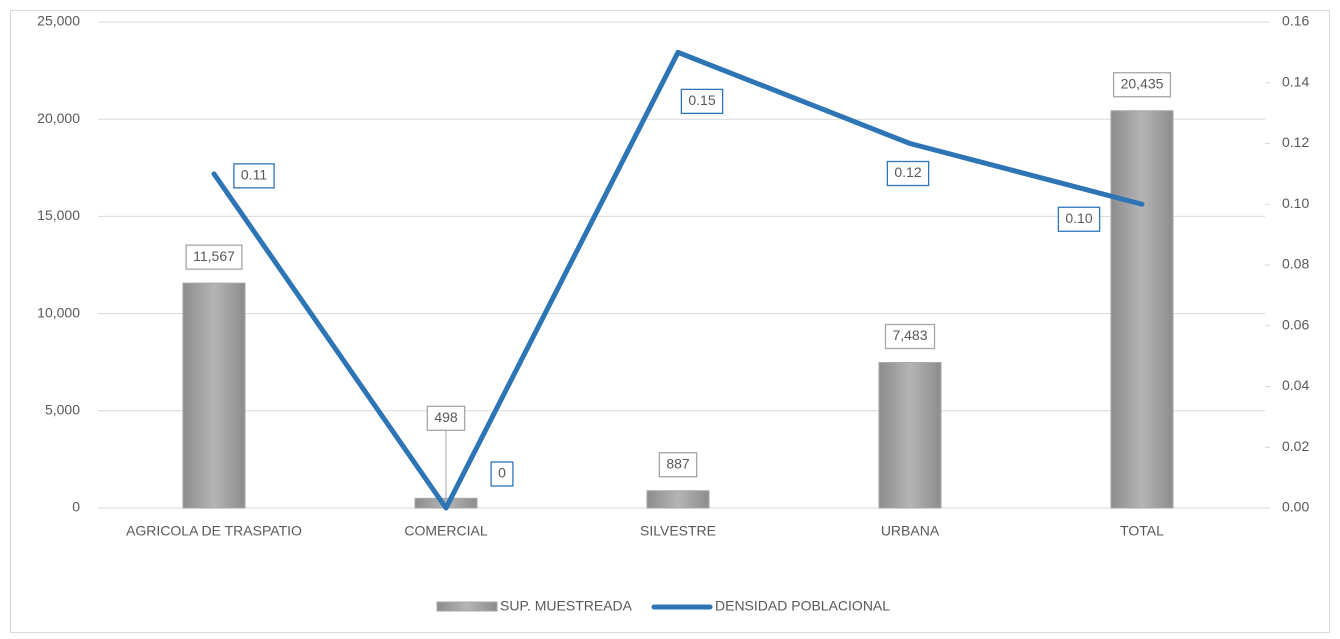 The image size is (1340, 639). What do you see at coordinates (1295, 385) in the screenshot?
I see `y2-tick-label: 0.04` at bounding box center [1295, 385].